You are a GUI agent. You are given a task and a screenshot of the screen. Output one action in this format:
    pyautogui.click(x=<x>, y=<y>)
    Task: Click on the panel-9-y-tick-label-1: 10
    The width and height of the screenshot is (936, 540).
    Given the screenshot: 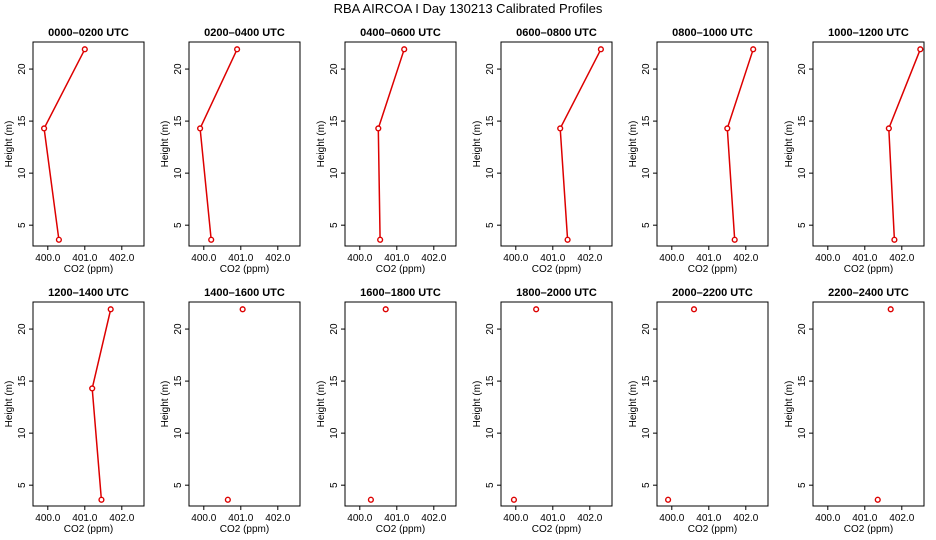 What is the action you would take?
    pyautogui.click(x=334, y=433)
    